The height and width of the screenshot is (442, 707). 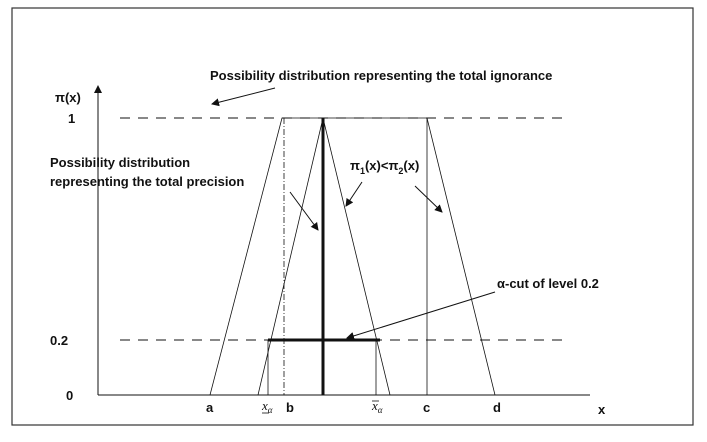 I want to click on text: (x), so click(x=411, y=165).